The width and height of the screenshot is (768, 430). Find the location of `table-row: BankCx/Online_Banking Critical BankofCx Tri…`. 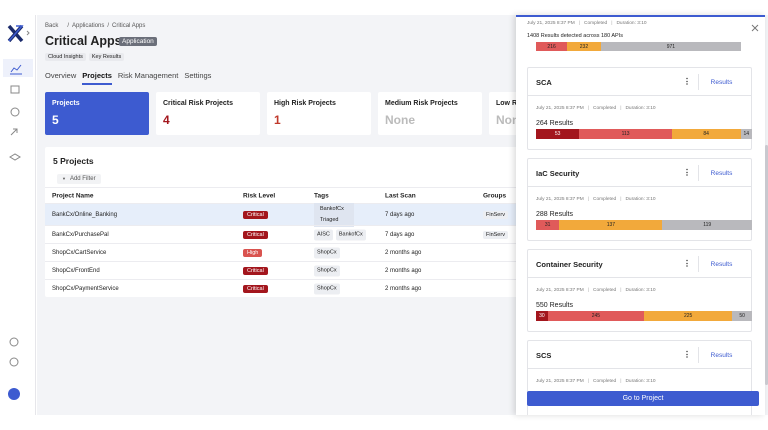

table-row: BankCx/Online_Banking Critical BankofCx Tri… is located at coordinates (285, 214).